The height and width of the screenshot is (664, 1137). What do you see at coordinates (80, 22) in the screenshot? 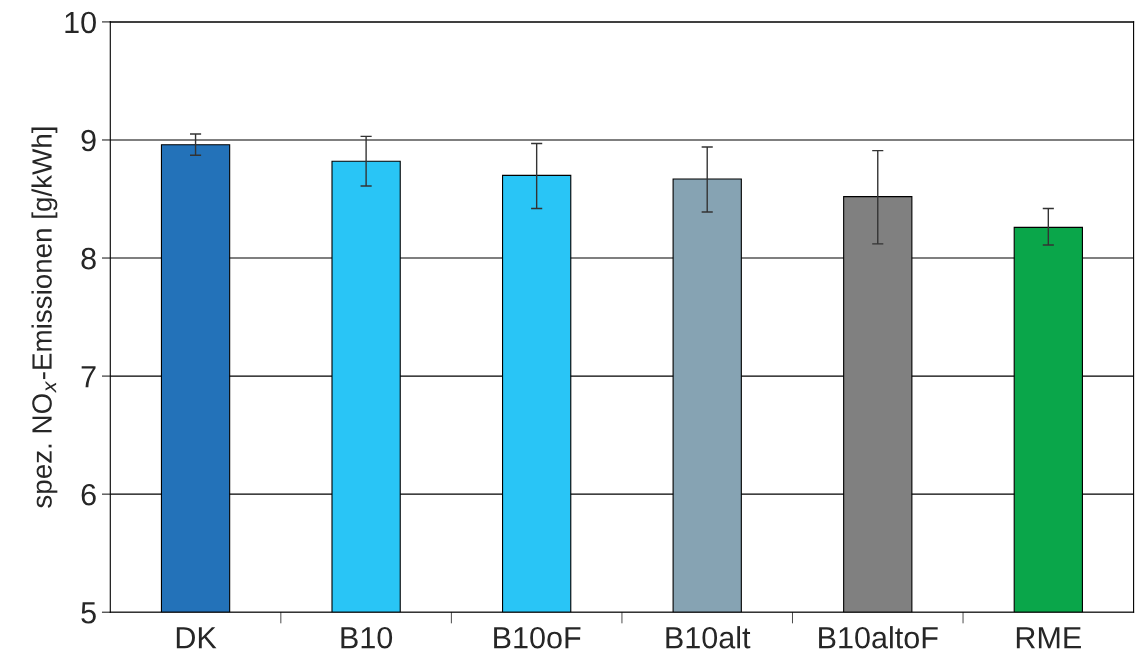
I see `y-tick-label: 10` at bounding box center [80, 22].